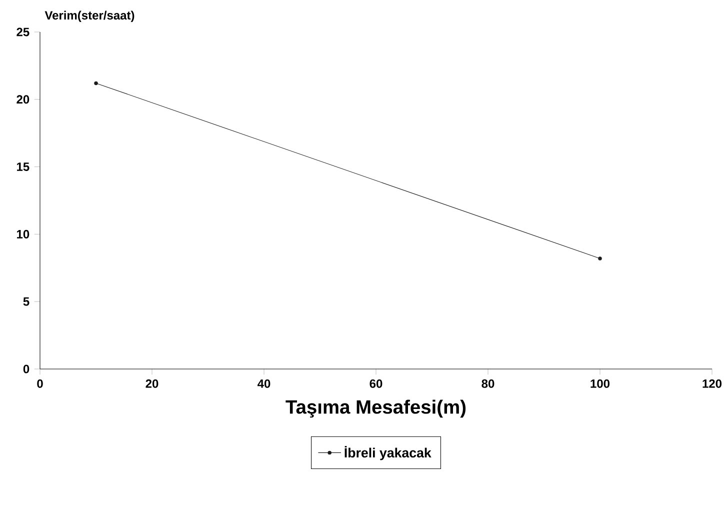 The height and width of the screenshot is (505, 726). Describe the element at coordinates (388, 453) in the screenshot. I see `legend-label: İbreli yakacak` at that location.